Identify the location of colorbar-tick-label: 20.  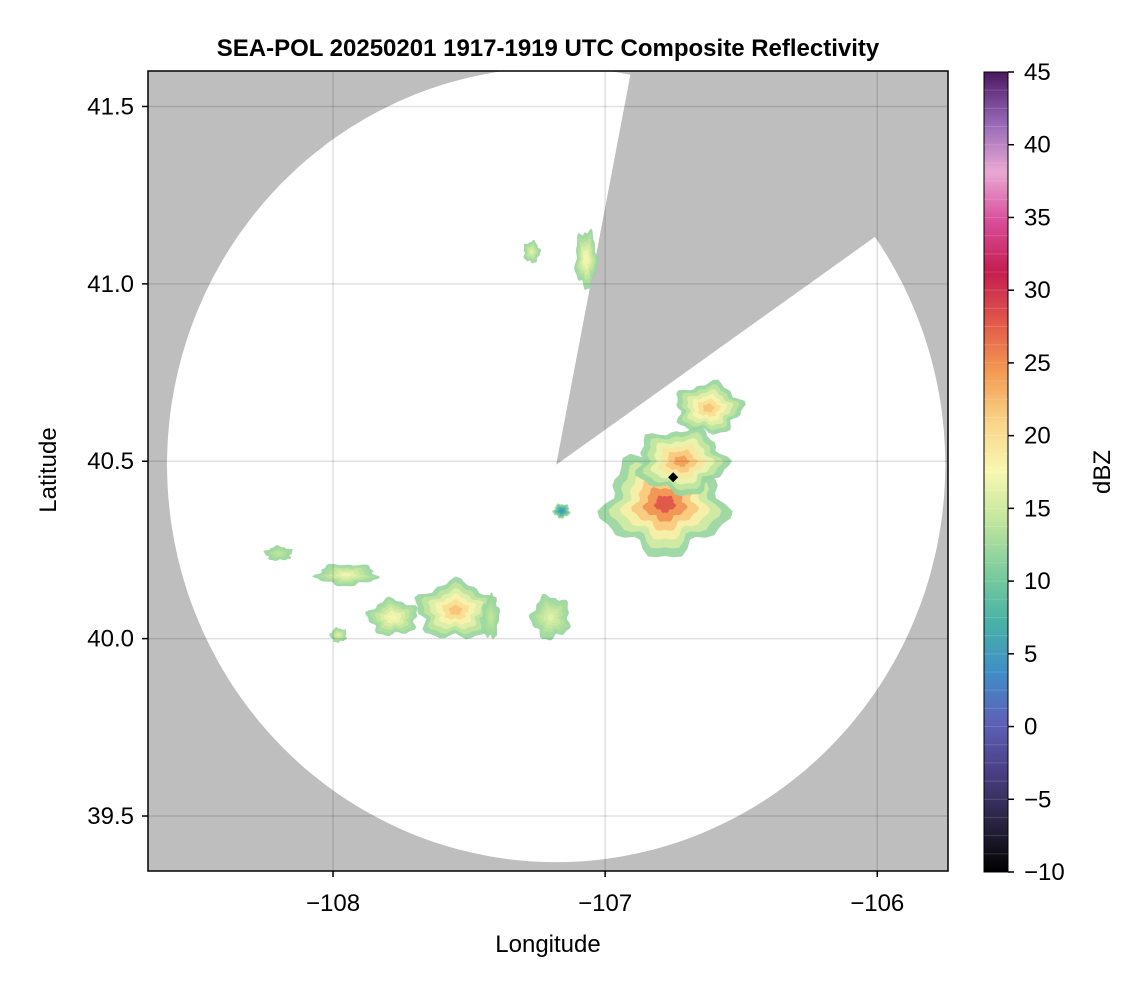
(1037, 436).